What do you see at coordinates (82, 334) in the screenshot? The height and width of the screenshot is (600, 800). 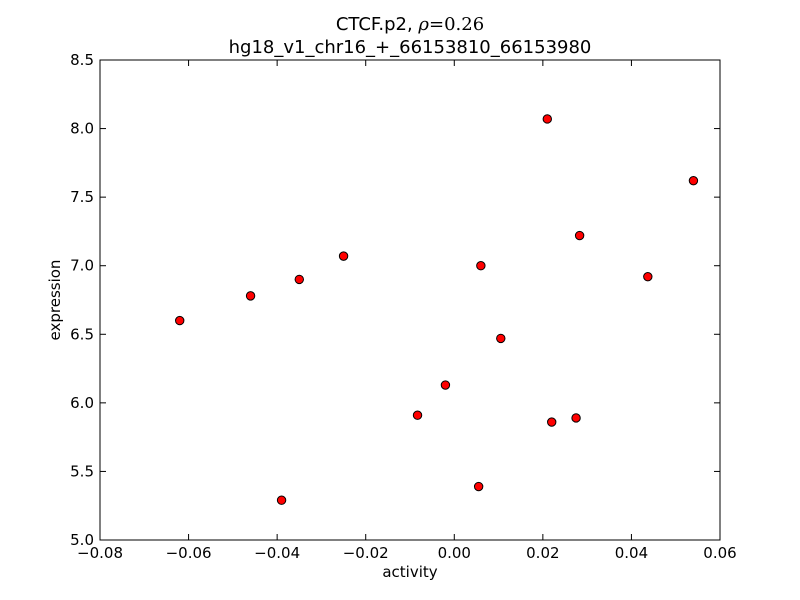 I see `y-tick-label: 6.5` at bounding box center [82, 334].